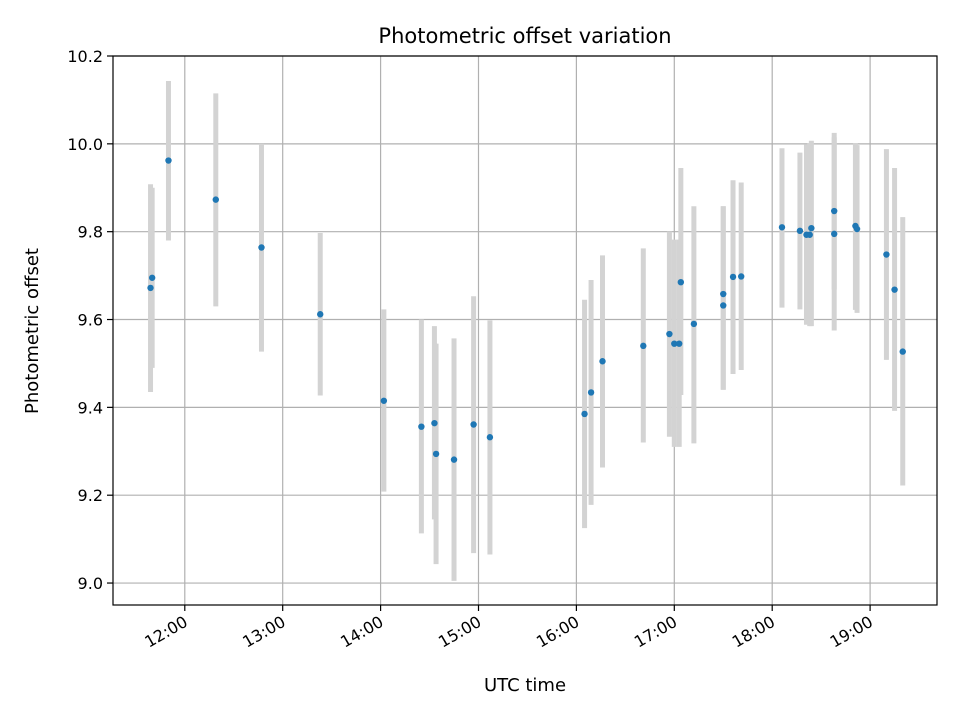  I want to click on y-tick-label: 9.8, so click(90, 232).